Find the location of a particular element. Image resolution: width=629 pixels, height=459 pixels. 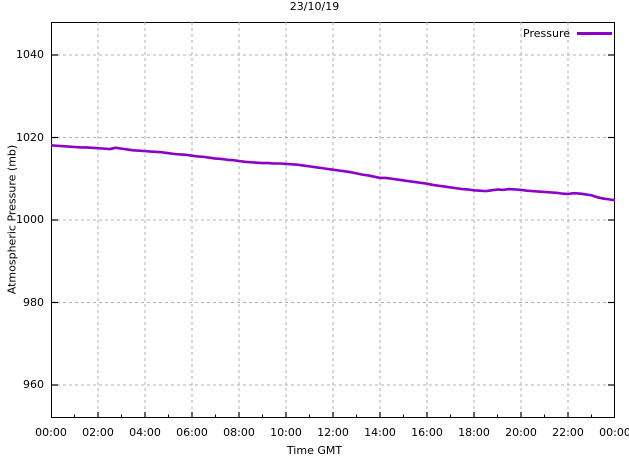

x-tick-label: 22:00 is located at coordinates (568, 432).